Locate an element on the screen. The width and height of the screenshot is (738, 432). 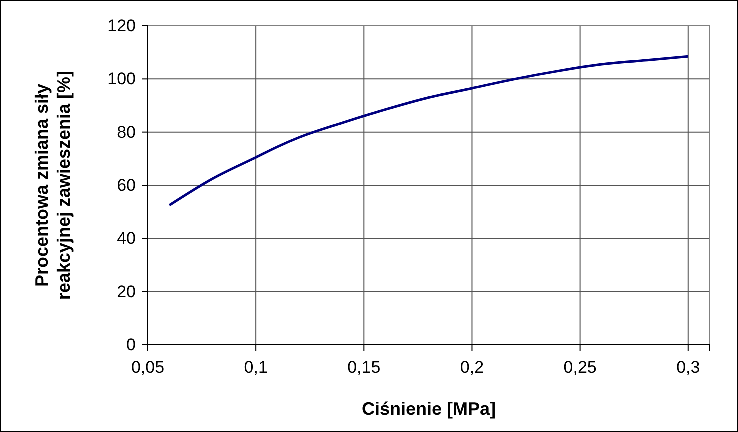
x-tick-label: 0,2 is located at coordinates (472, 368).